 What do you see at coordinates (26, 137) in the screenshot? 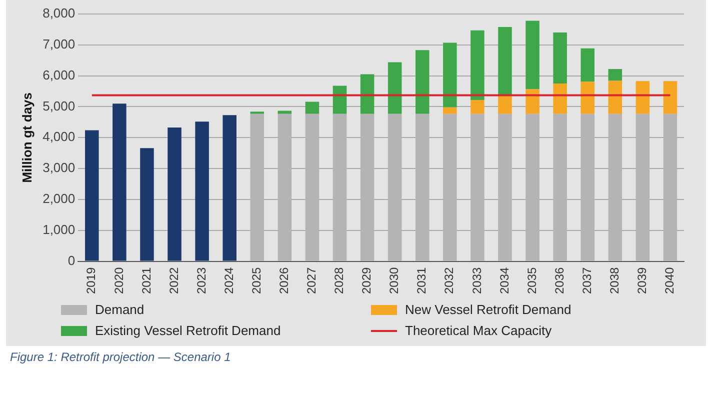
I see `y-axis-title: Million gt days` at bounding box center [26, 137].